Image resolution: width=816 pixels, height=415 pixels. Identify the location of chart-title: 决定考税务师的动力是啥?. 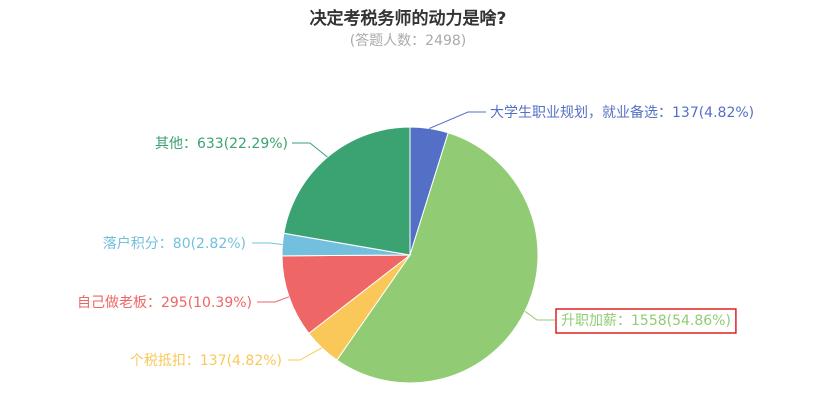
(408, 19).